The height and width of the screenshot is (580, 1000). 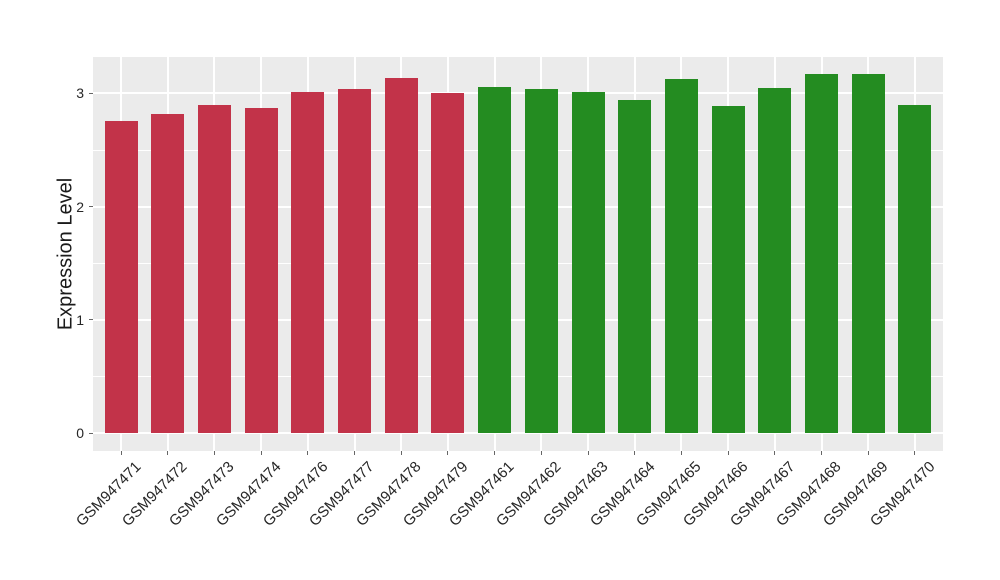 I want to click on bar-GSM947473, so click(x=214, y=268).